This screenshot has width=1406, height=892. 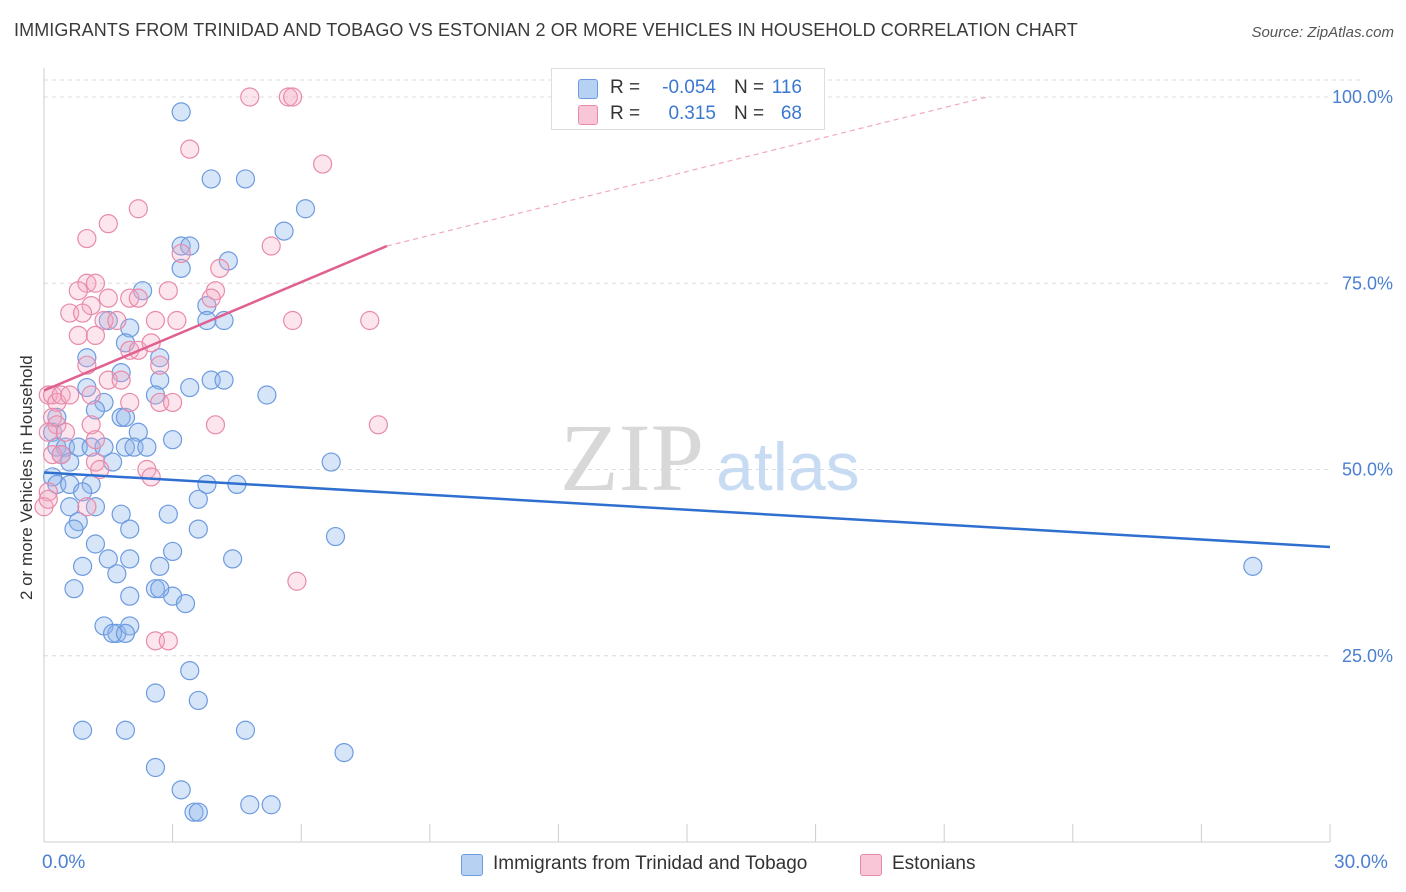 What do you see at coordinates (1362, 376) in the screenshot?
I see `y-tick-labels: 25.0% 50.0% 75.0% 100.0%` at bounding box center [1362, 376].